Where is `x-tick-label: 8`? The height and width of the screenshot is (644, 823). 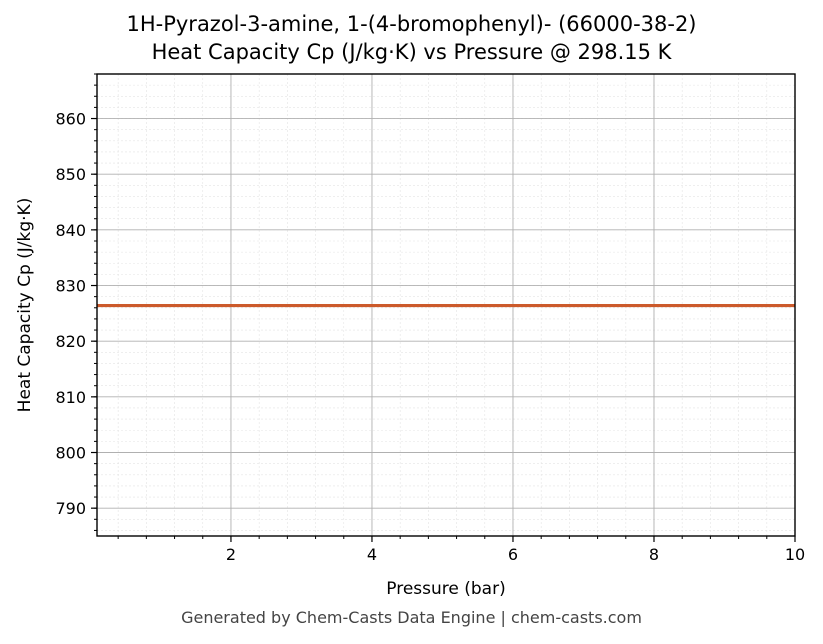 x-tick-label: 8 is located at coordinates (654, 554).